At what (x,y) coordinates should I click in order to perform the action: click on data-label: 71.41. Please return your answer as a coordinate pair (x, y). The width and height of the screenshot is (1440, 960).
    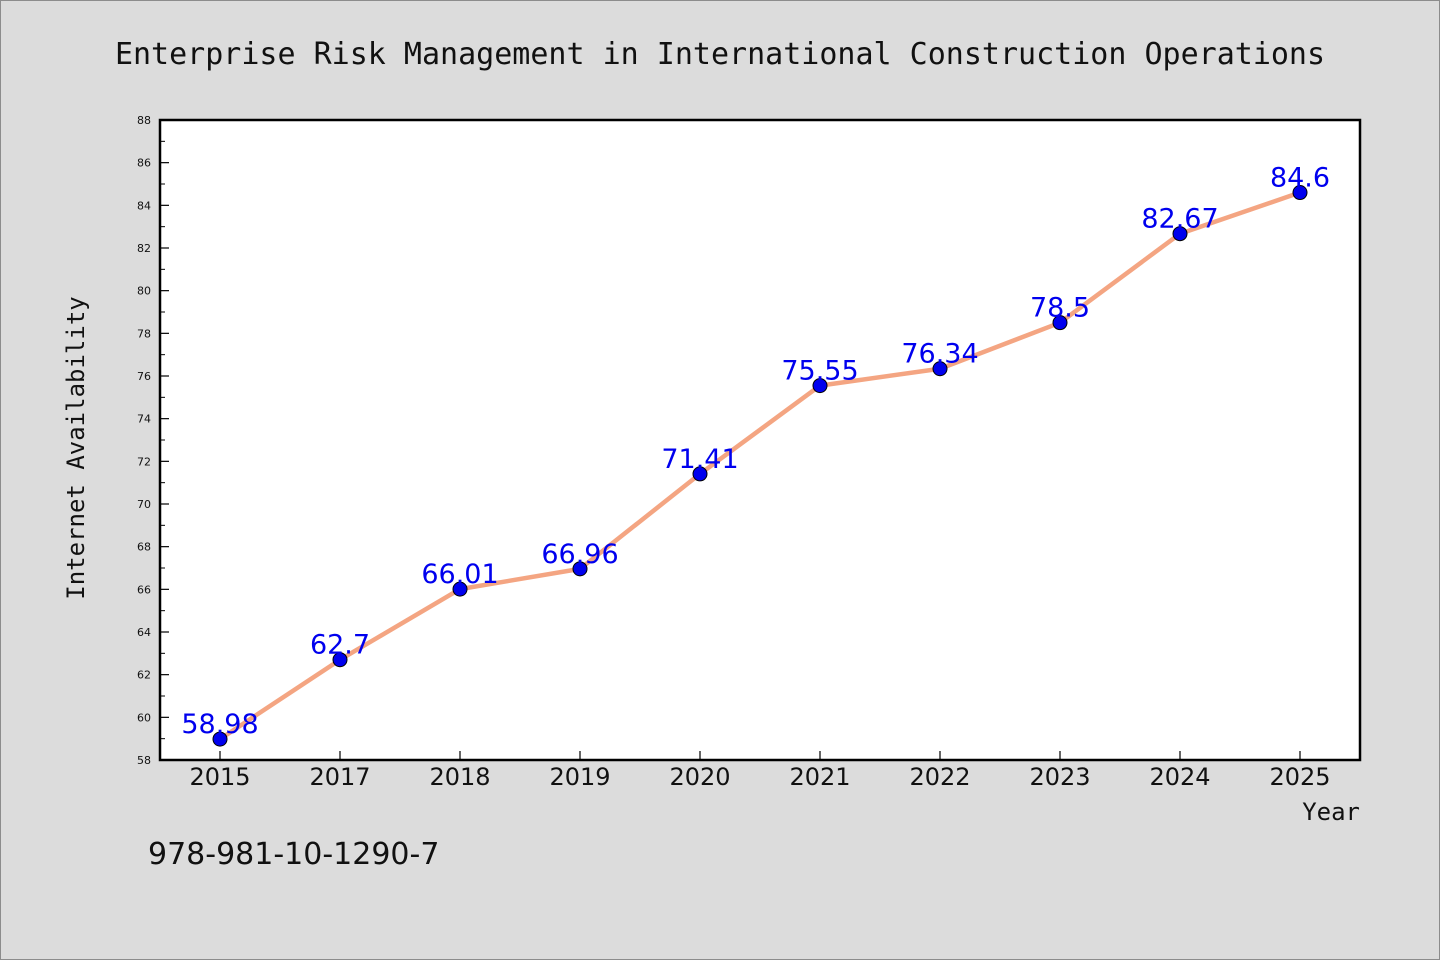
    Looking at the image, I should click on (699, 459).